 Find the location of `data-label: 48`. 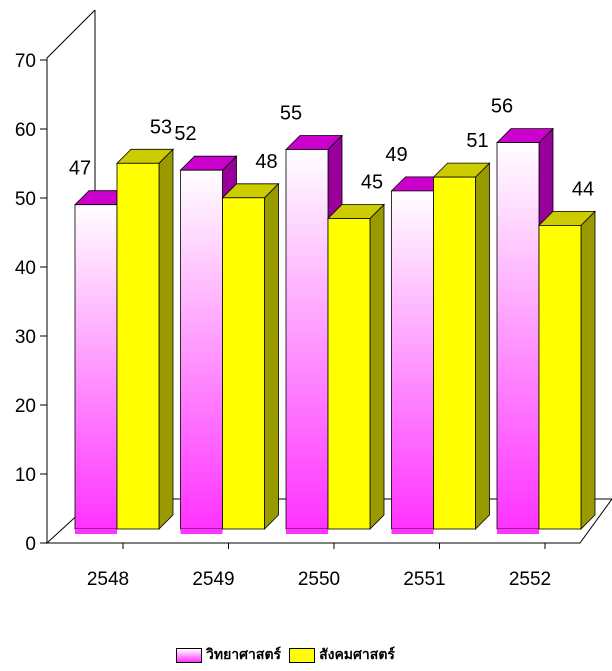

data-label: 48 is located at coordinates (266, 162).